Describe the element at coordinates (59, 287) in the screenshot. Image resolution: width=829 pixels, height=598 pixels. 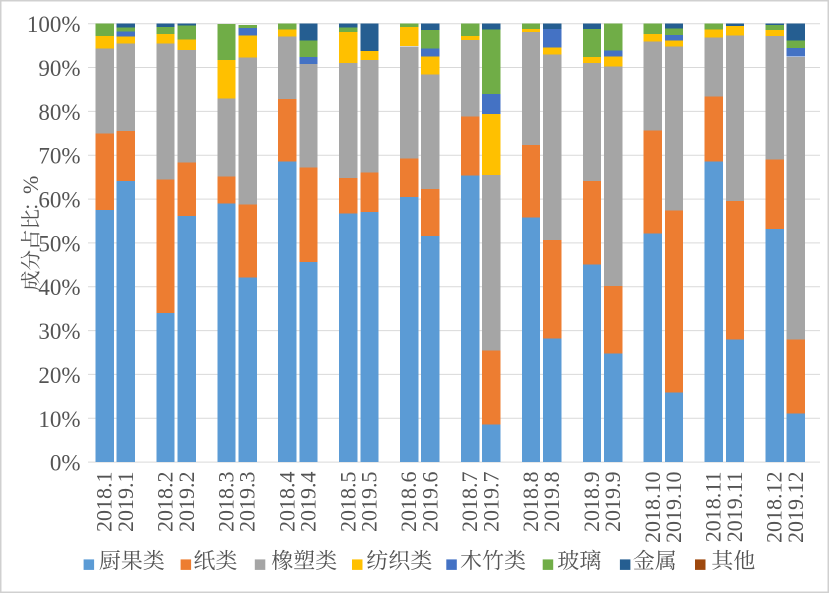
I see `svg-text: 40%` at that location.